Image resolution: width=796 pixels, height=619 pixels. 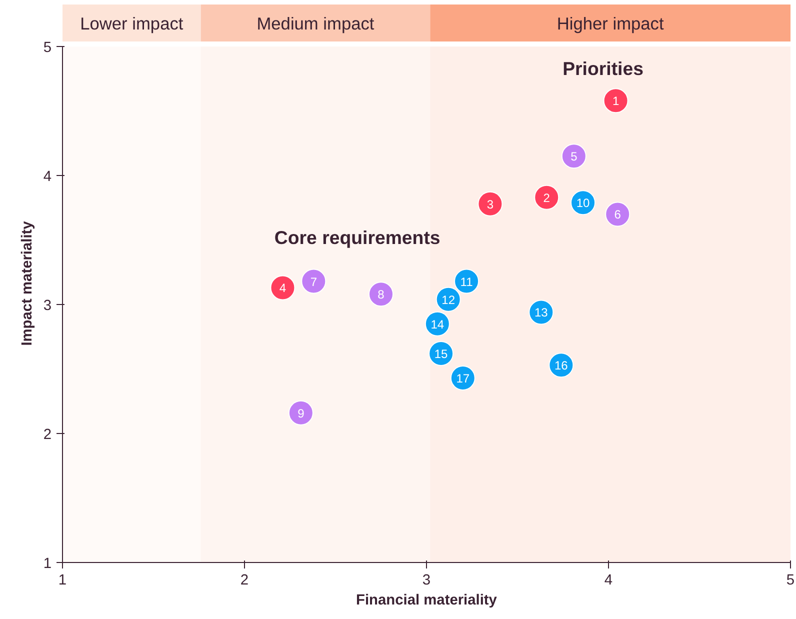 I want to click on annotation: 16, so click(x=561, y=365).